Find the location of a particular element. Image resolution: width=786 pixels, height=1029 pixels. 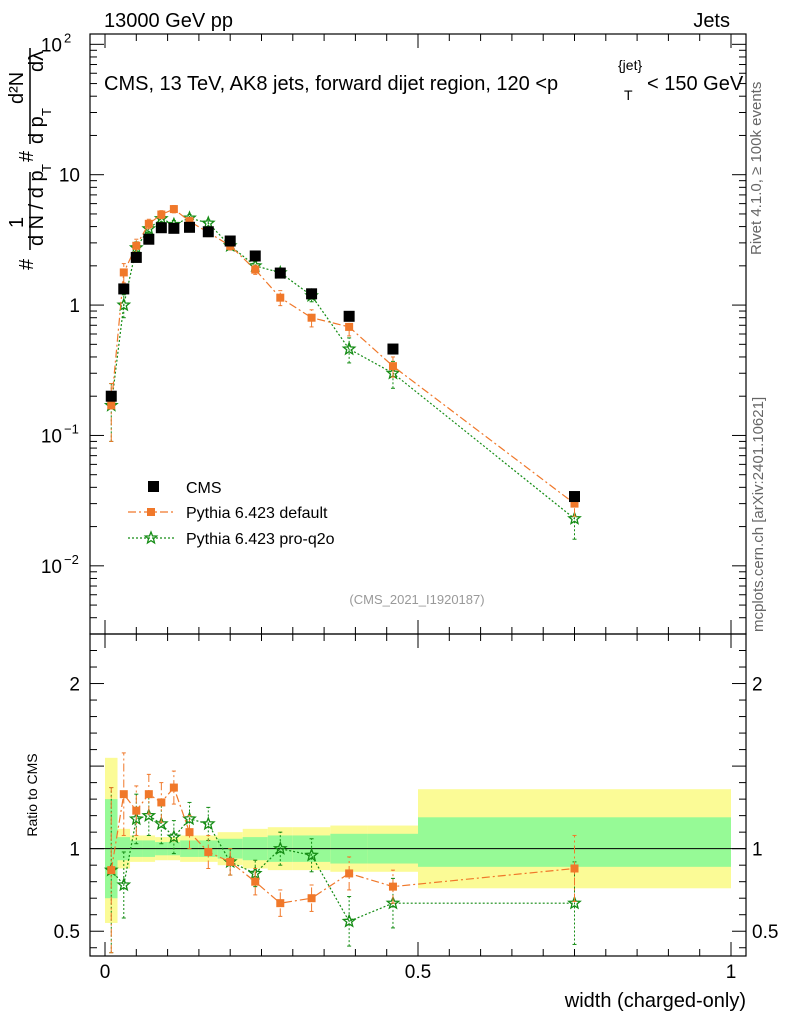

header-right: Jets is located at coordinates (711, 21).